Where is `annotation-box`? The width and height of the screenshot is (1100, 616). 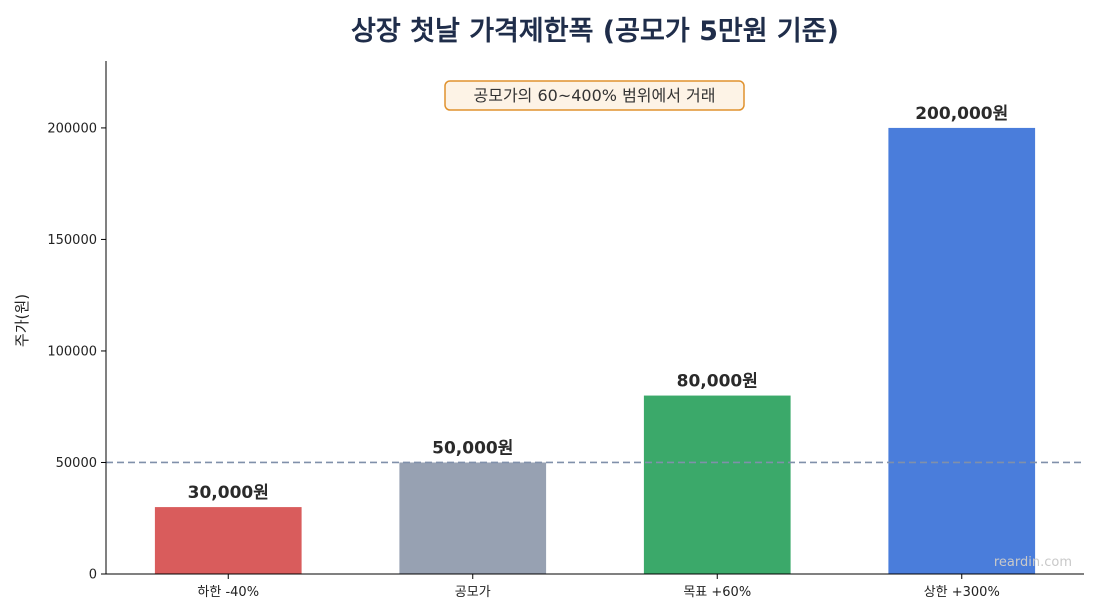 annotation-box is located at coordinates (594, 95).